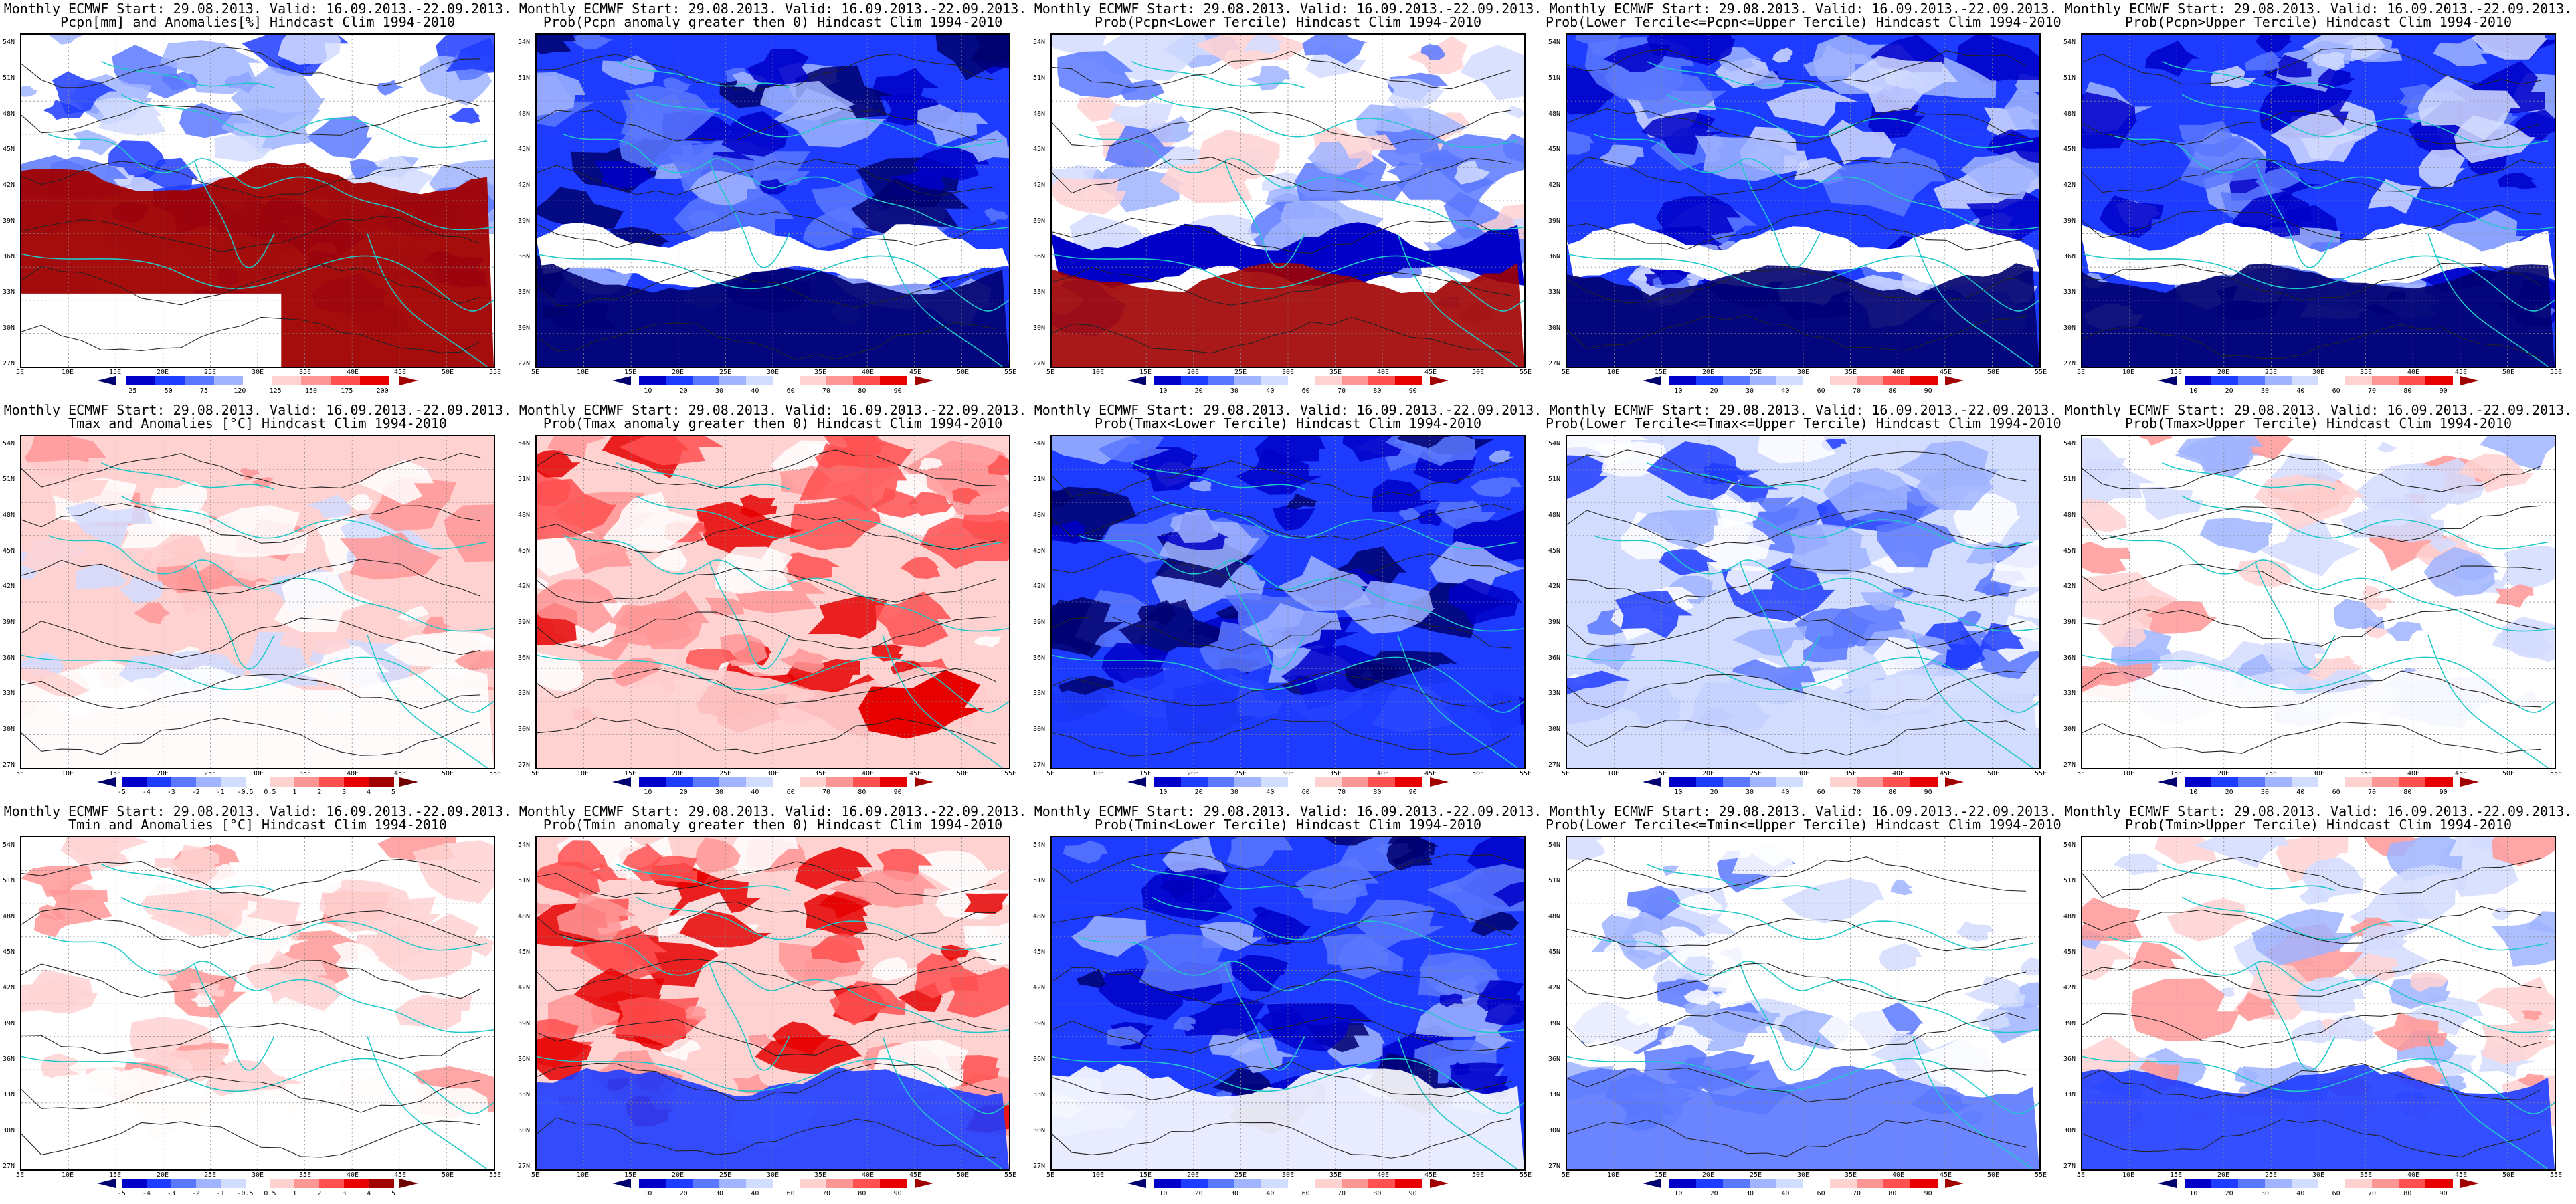 This screenshot has width=2576, height=1204. What do you see at coordinates (2069, 988) in the screenshot?
I see `lat-tick-label: 42N` at bounding box center [2069, 988].